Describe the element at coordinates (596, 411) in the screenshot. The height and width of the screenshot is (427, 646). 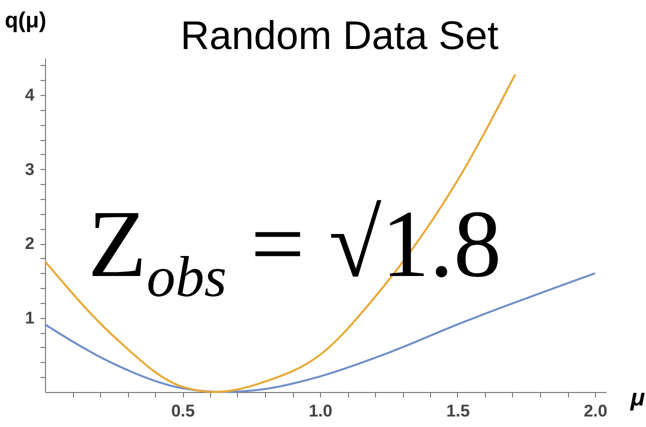
I see `x-tick-label: 2.0` at that location.